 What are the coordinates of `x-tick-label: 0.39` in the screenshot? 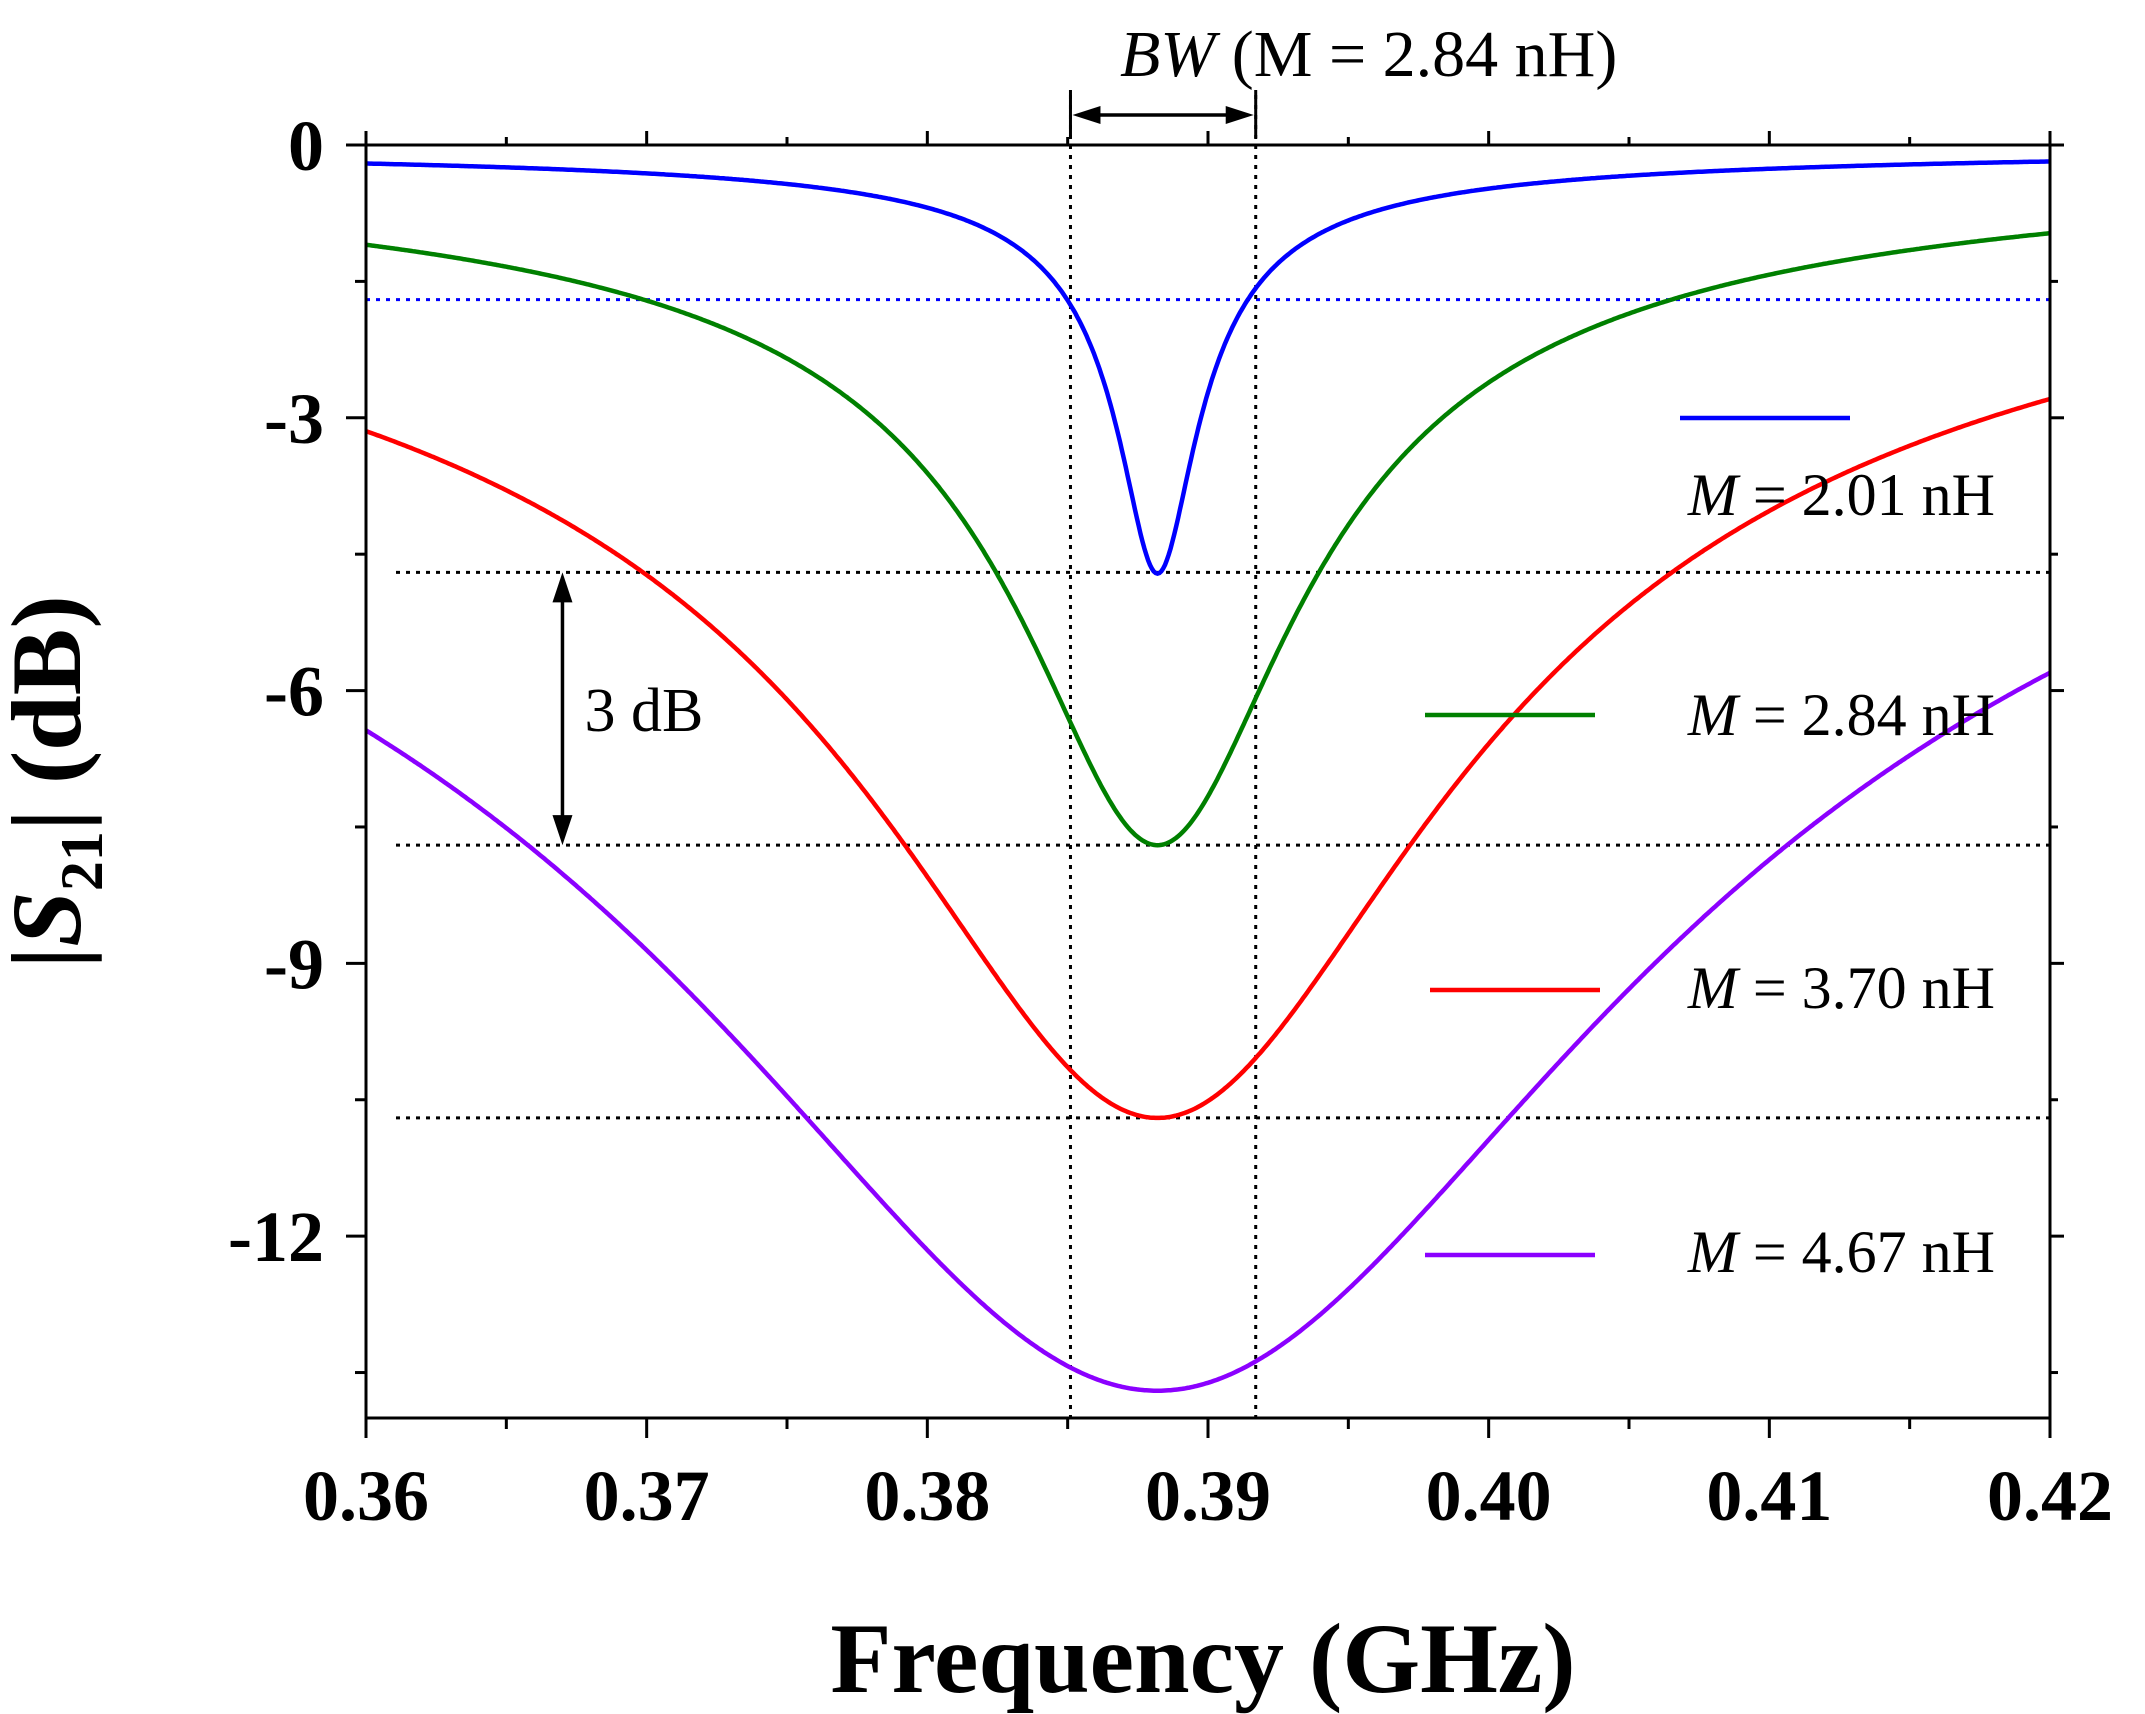 It's located at (1208, 1496).